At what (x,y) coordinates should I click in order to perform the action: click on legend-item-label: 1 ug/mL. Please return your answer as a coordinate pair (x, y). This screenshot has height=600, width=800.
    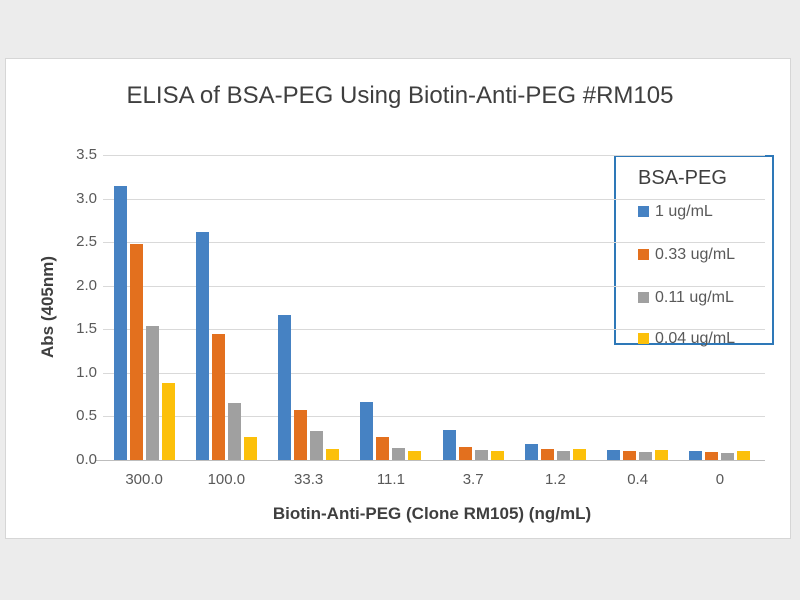
    Looking at the image, I should click on (684, 211).